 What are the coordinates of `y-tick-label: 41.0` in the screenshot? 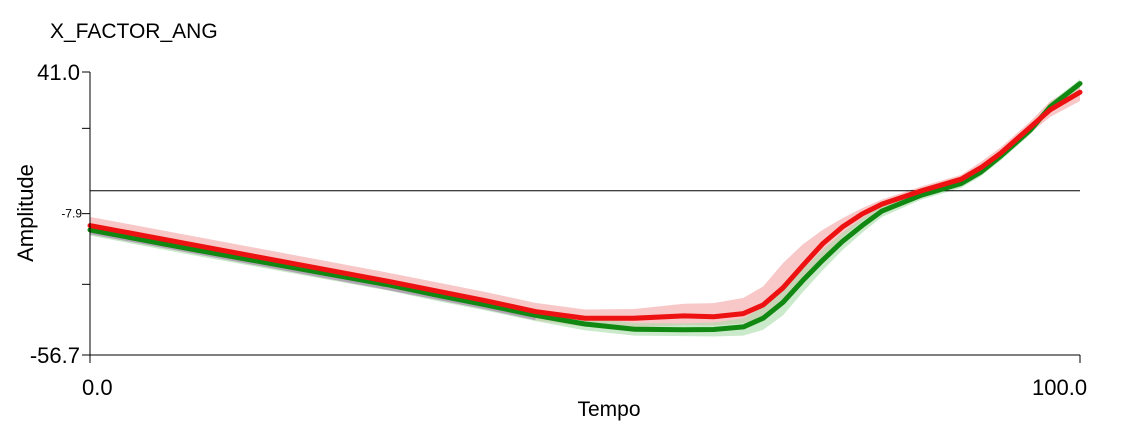 It's located at (58, 72).